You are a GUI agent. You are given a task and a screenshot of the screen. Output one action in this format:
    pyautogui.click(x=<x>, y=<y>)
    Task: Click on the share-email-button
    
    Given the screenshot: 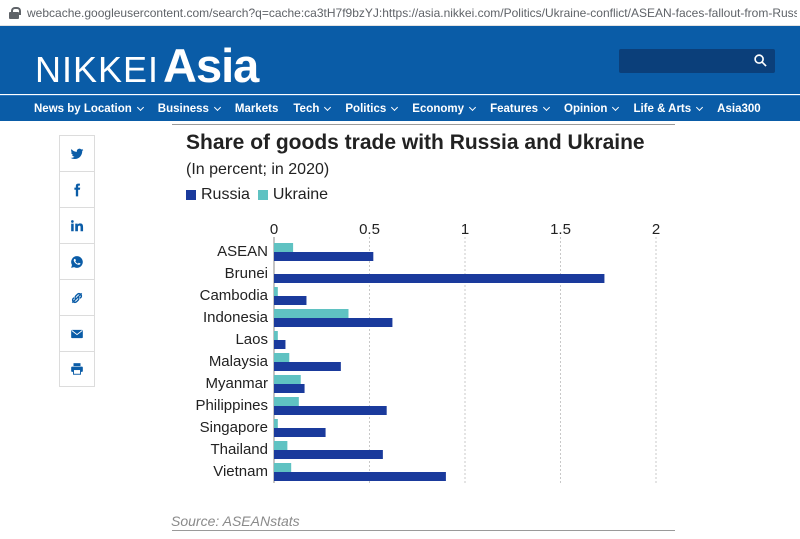 What is the action you would take?
    pyautogui.click(x=77, y=333)
    